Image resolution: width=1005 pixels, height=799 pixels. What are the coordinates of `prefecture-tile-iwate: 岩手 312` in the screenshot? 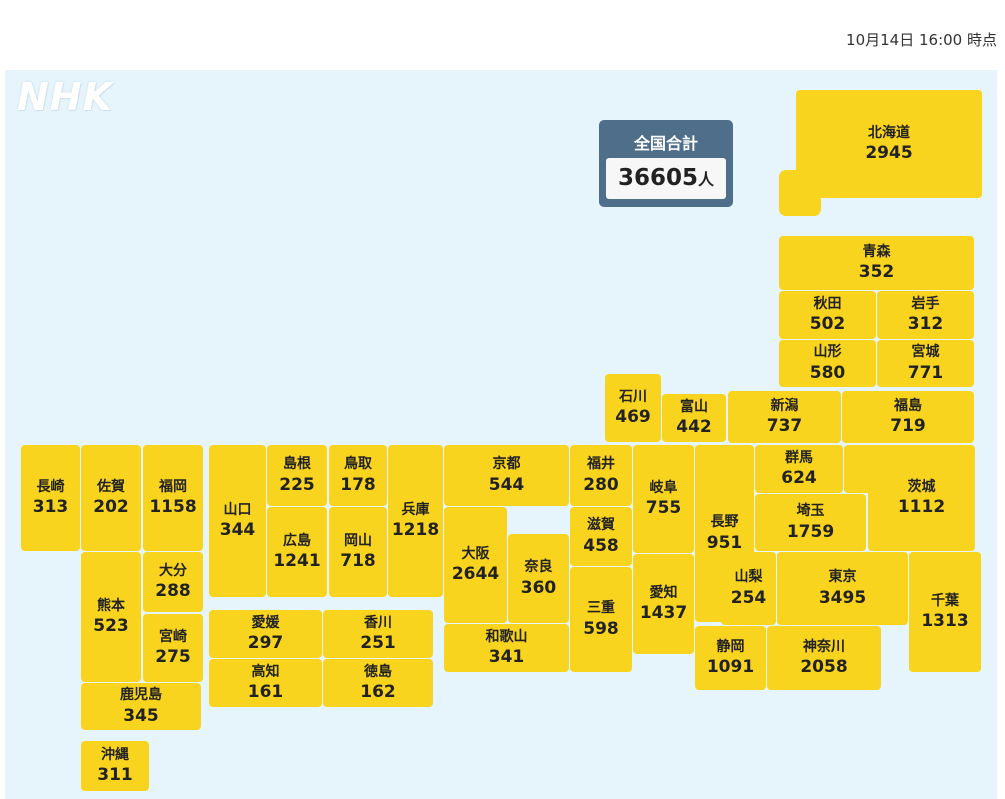 It's located at (925, 315).